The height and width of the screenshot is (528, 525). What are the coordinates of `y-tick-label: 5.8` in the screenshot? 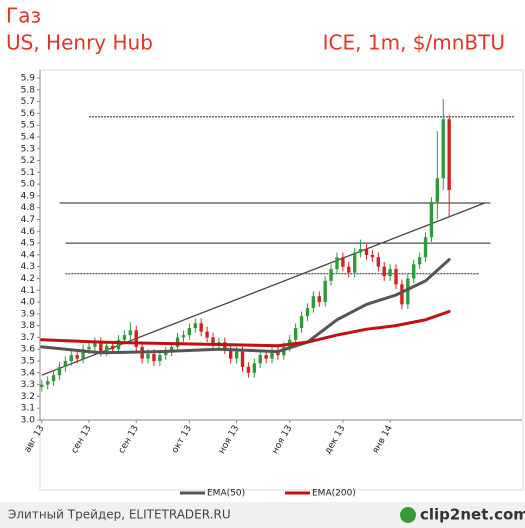 It's located at (28, 90).